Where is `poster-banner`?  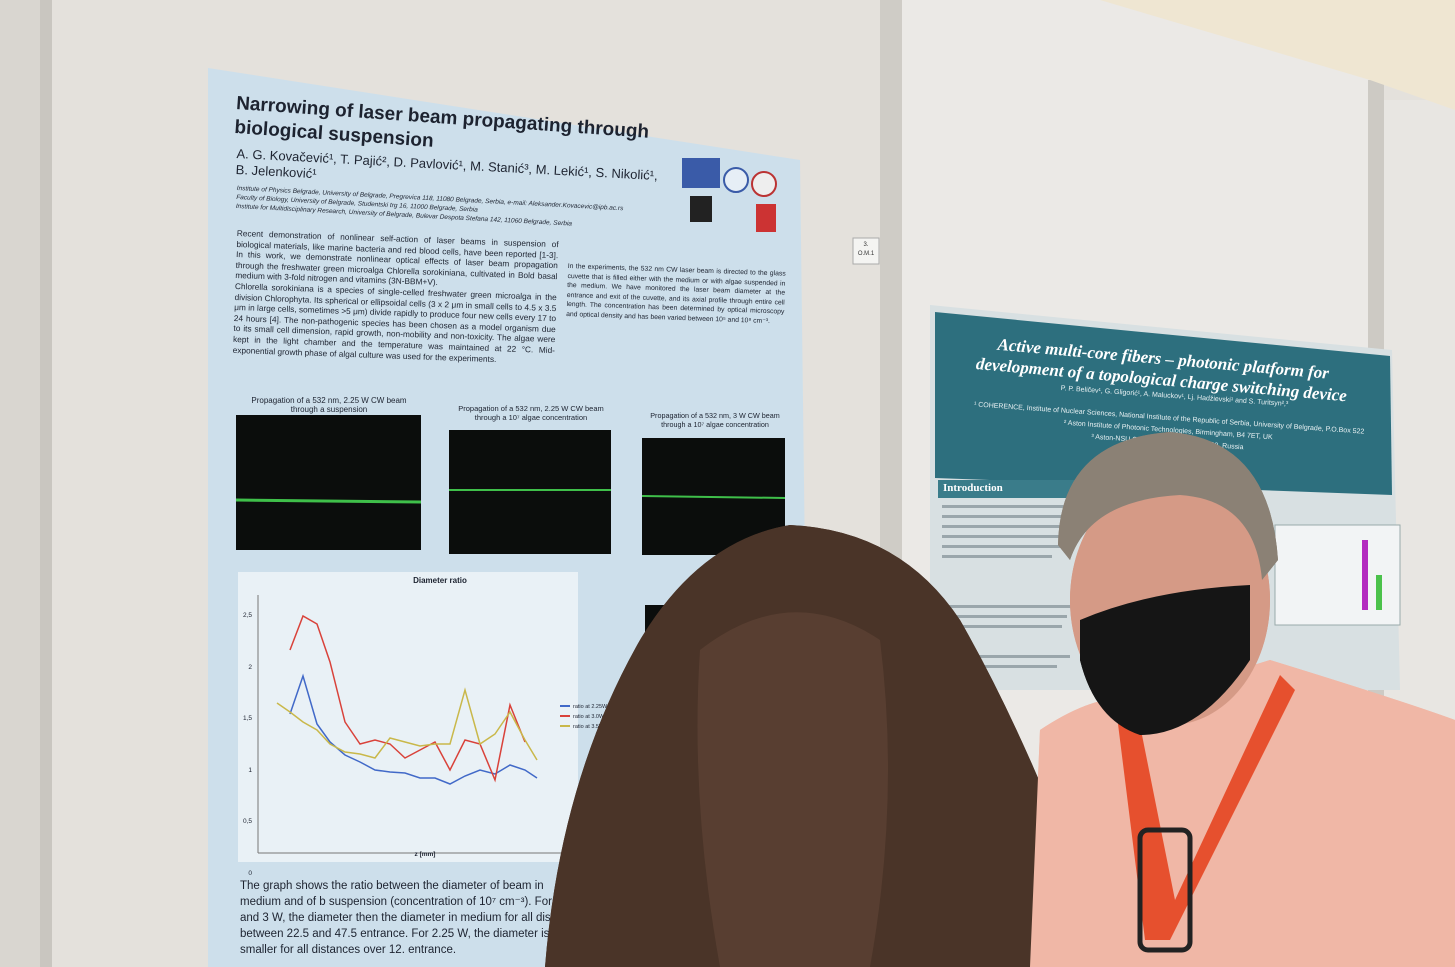
poster-banner is located at coordinates (1163, 403).